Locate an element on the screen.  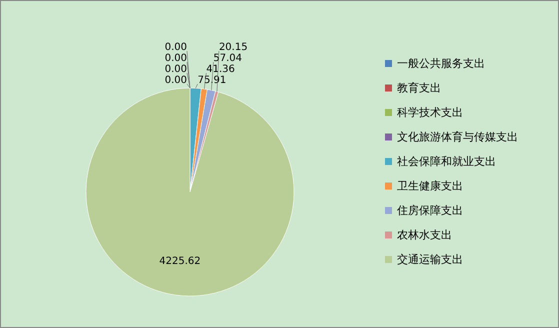
legend-label: 卫生健康支出 is located at coordinates (430, 186).